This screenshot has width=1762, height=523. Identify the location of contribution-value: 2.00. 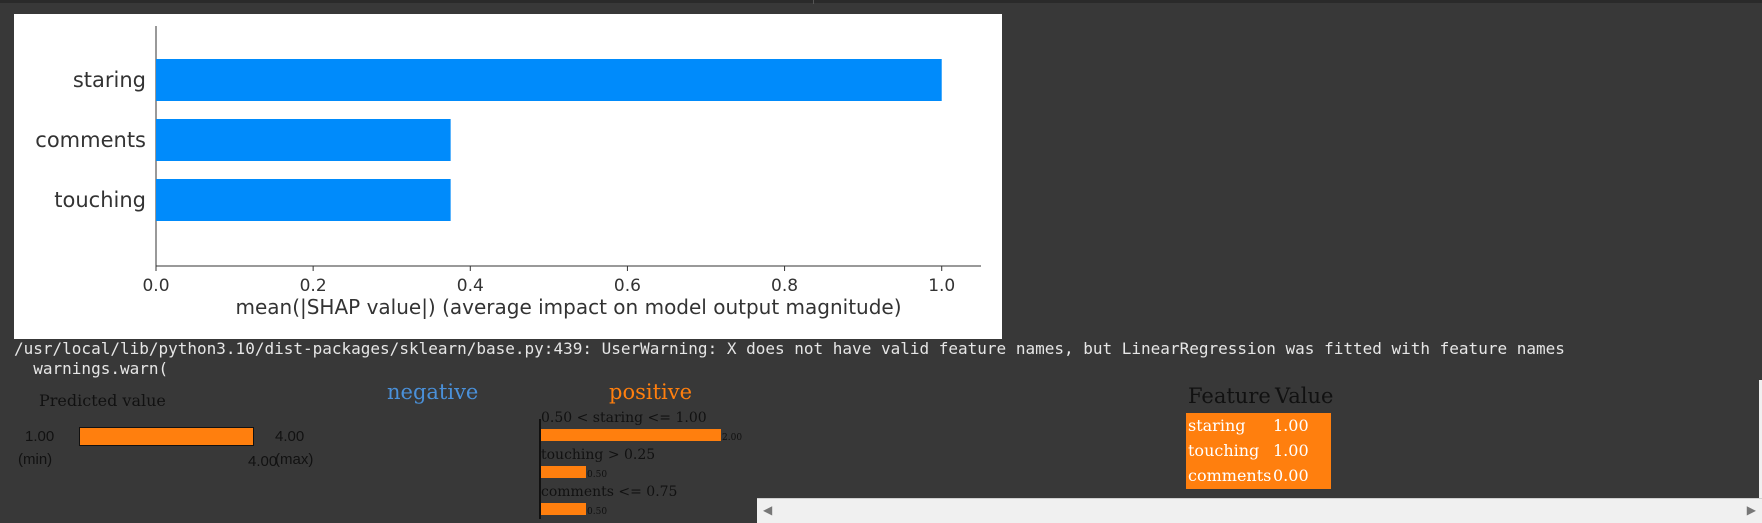
(732, 438).